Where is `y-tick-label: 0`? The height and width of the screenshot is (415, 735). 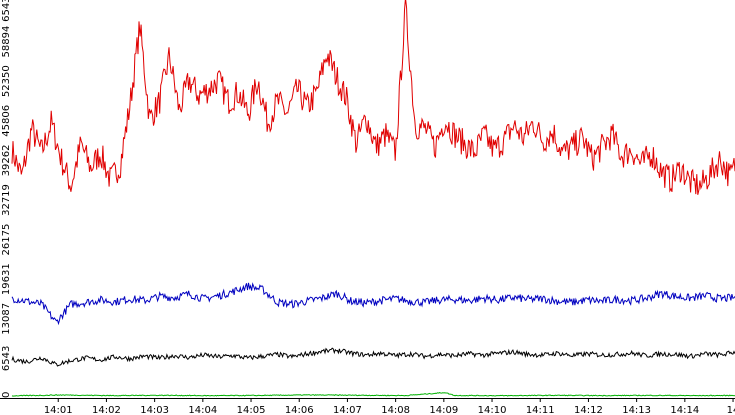 y-tick-label: 0 is located at coordinates (6, 395).